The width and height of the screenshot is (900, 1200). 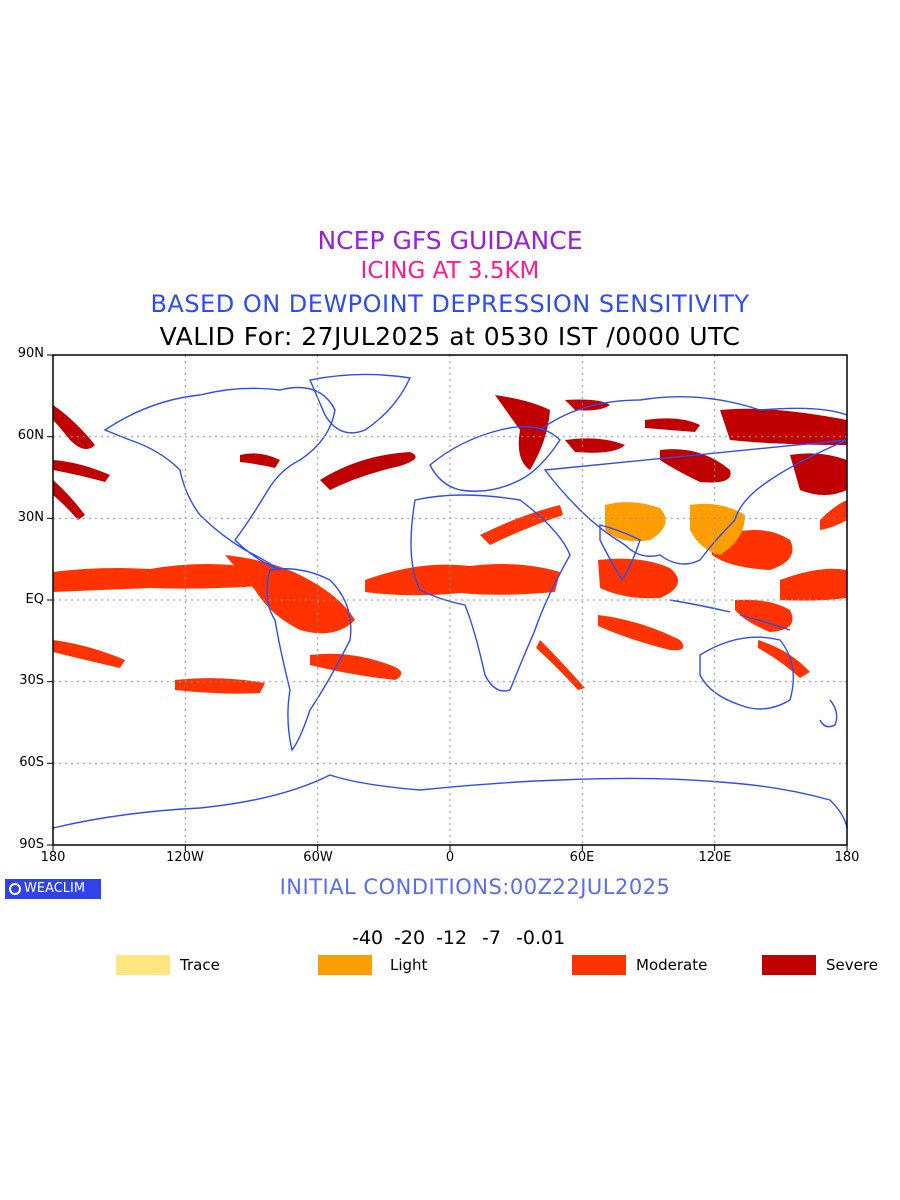 I want to click on legend-label-trace: Trace, so click(x=200, y=965).